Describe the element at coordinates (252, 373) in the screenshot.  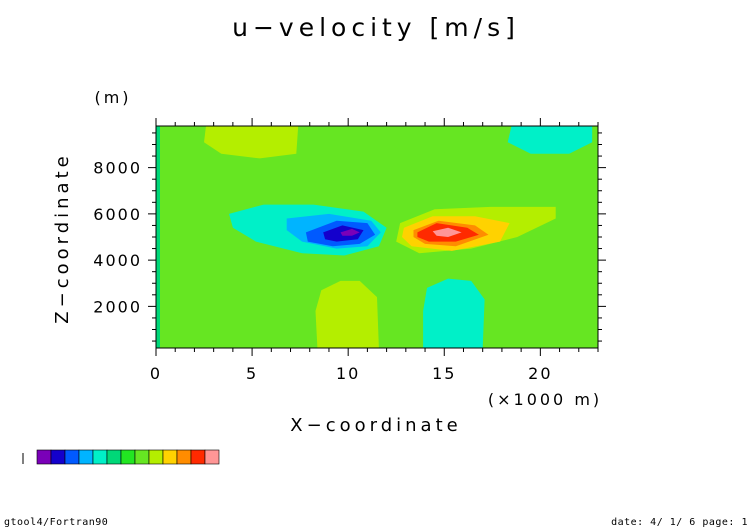
I see `x-tick-label: 5` at that location.